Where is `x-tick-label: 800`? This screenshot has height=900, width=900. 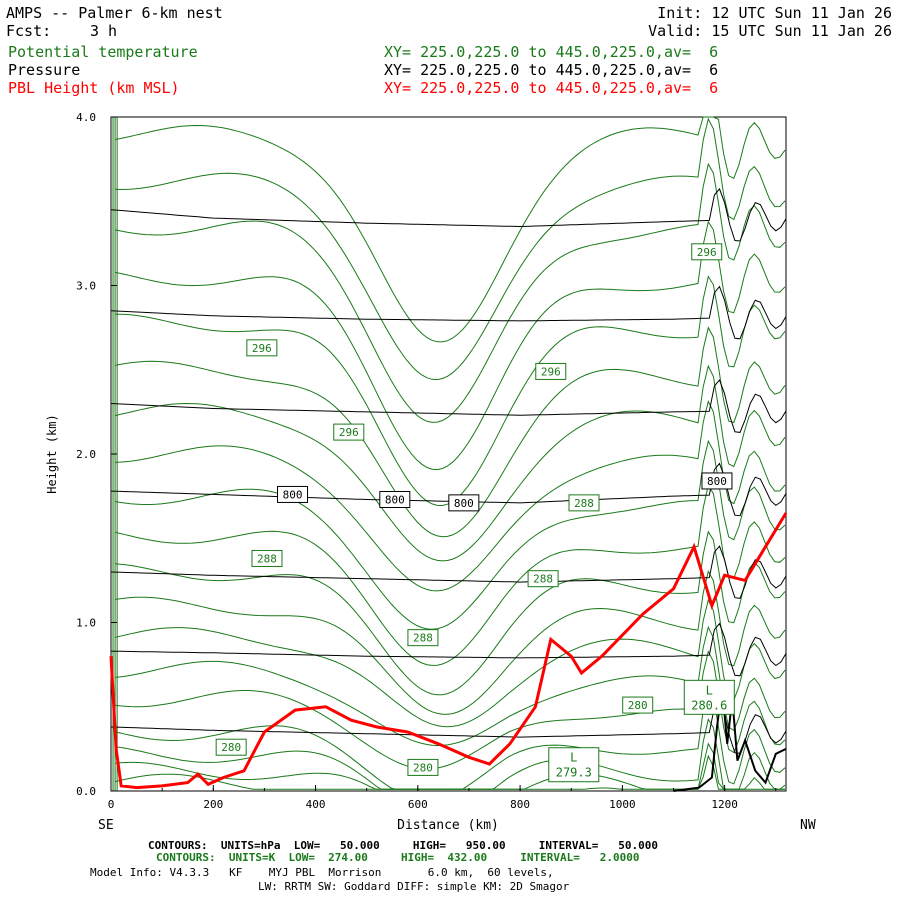
x-tick-label: 800 is located at coordinates (520, 804).